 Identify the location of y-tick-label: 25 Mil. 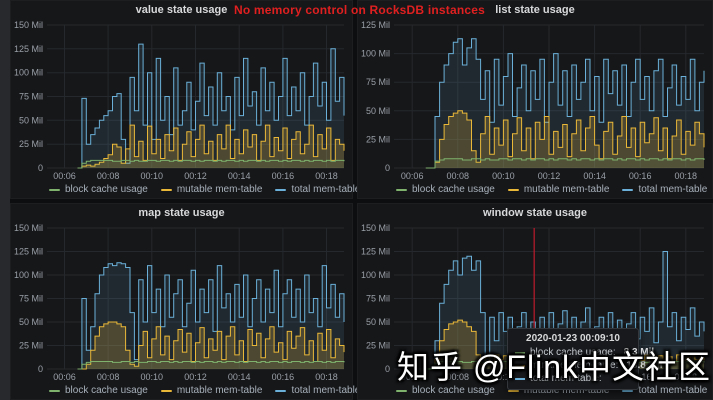
(378, 346).